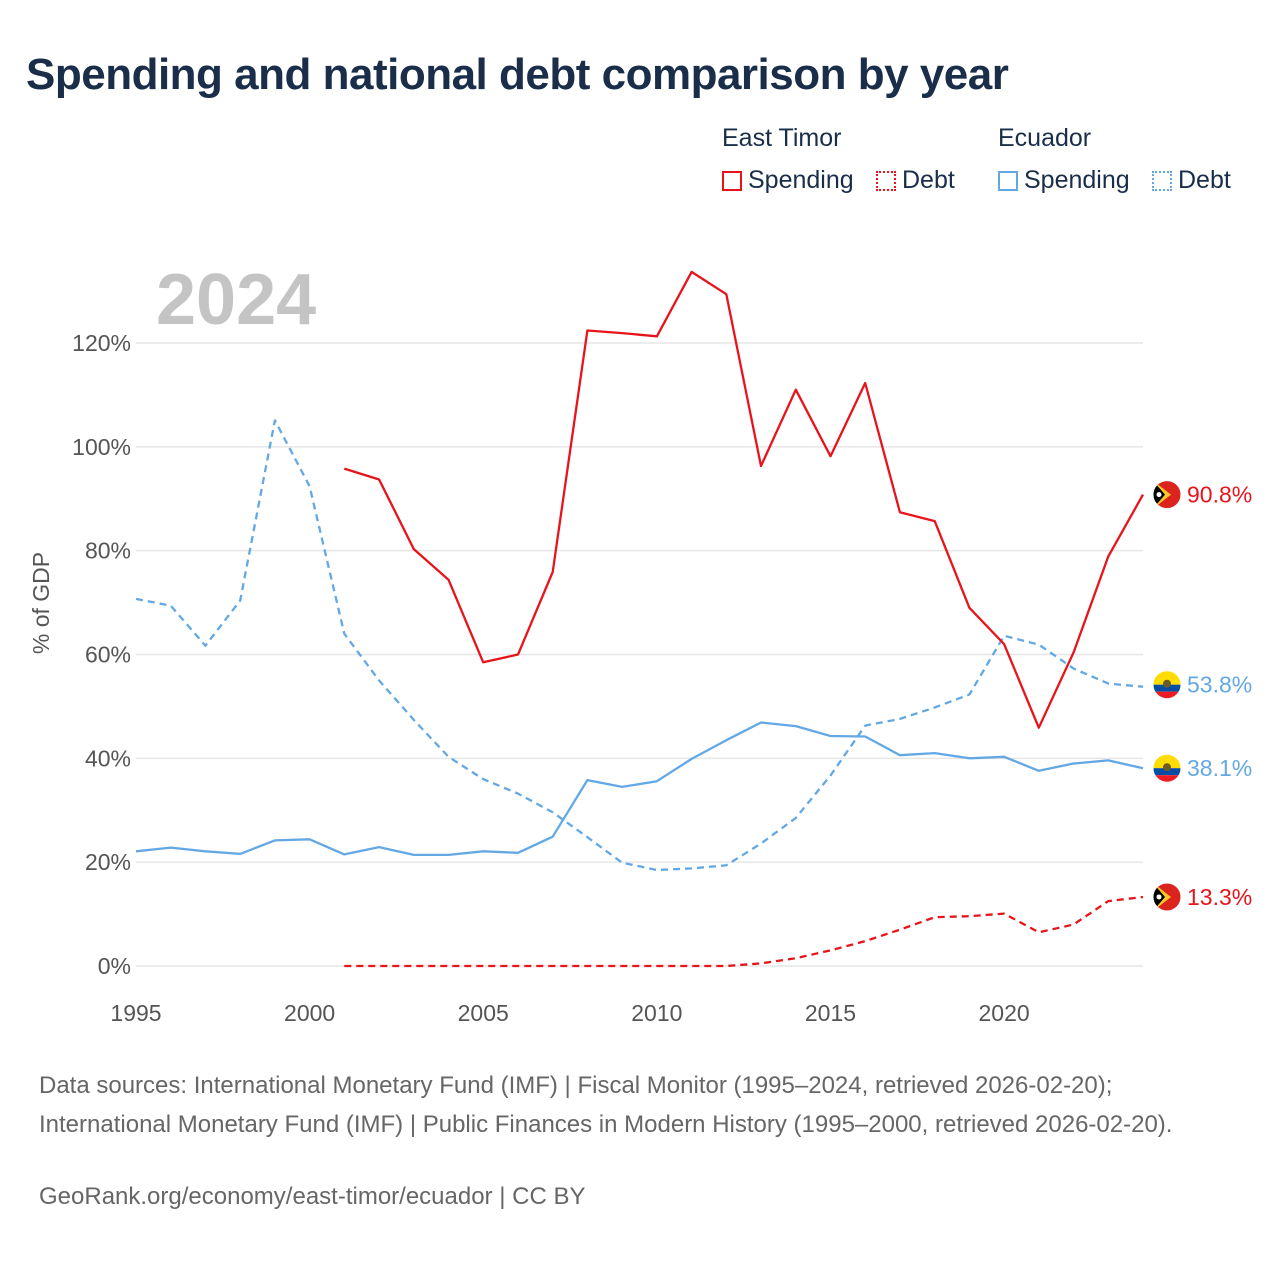  I want to click on x-tick-label: 2020, so click(1004, 1013).